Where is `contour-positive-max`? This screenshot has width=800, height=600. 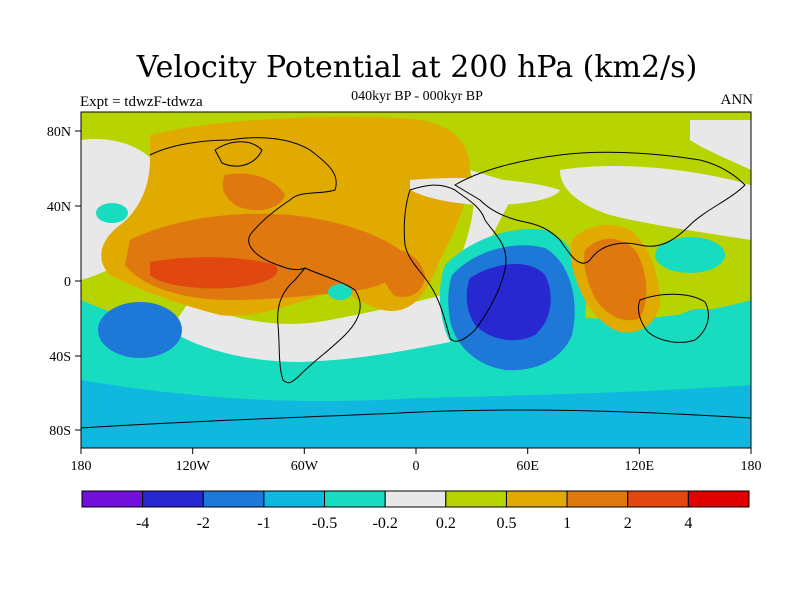
contour-positive-max is located at coordinates (214, 273).